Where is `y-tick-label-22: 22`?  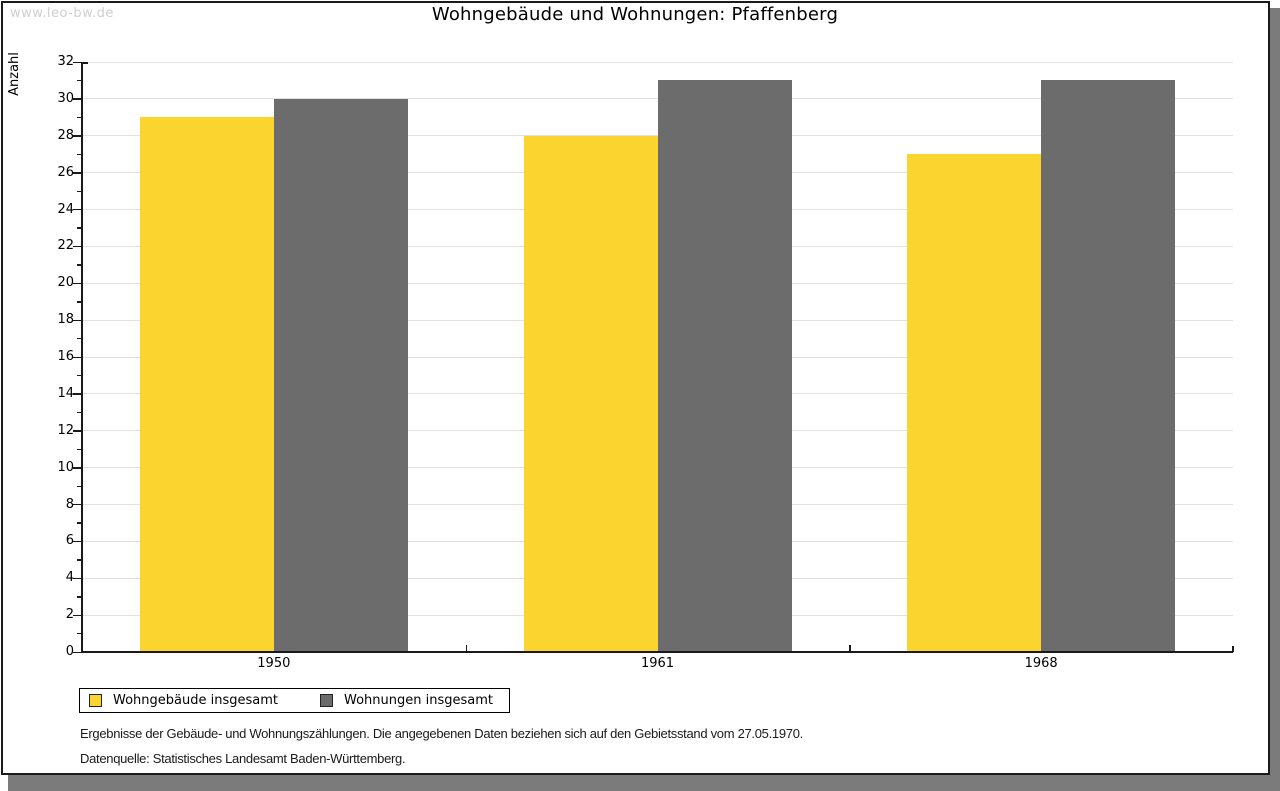 y-tick-label-22: 22 is located at coordinates (65, 246).